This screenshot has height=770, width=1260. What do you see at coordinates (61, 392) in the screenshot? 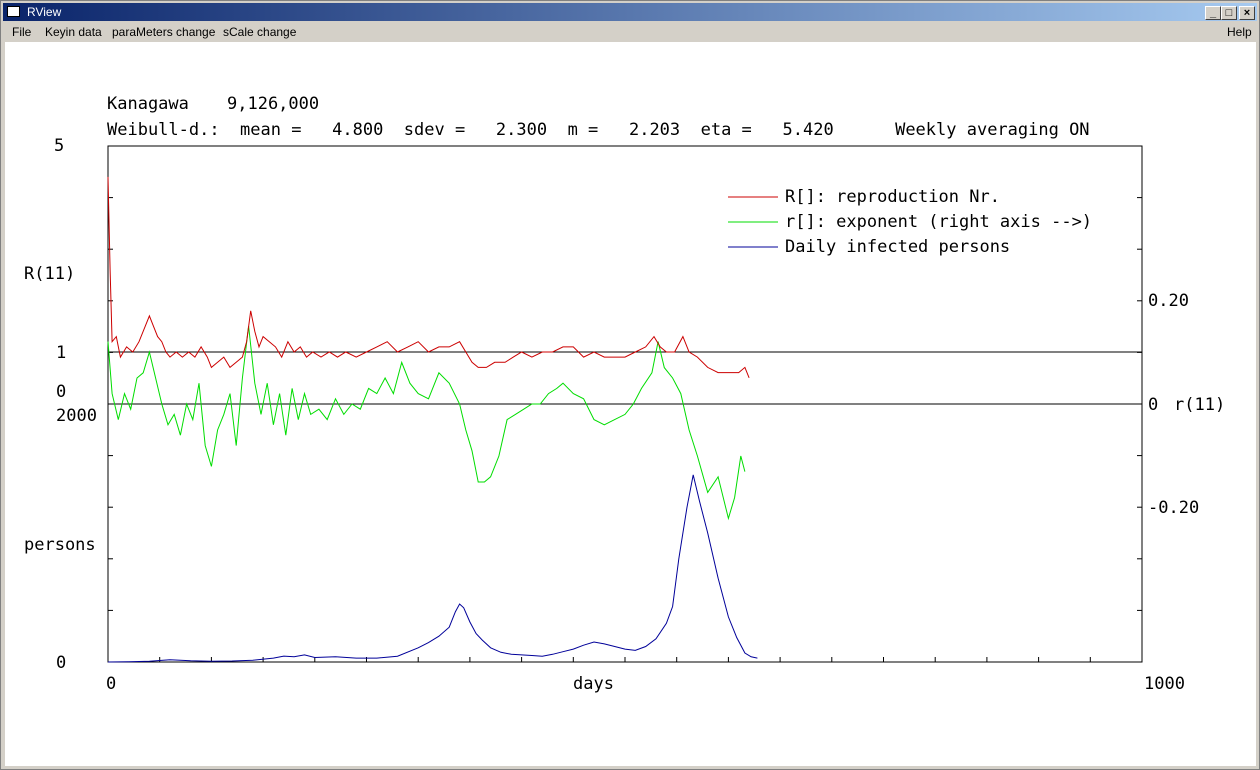
I see `r-axis-zero-label: 0` at bounding box center [61, 392].